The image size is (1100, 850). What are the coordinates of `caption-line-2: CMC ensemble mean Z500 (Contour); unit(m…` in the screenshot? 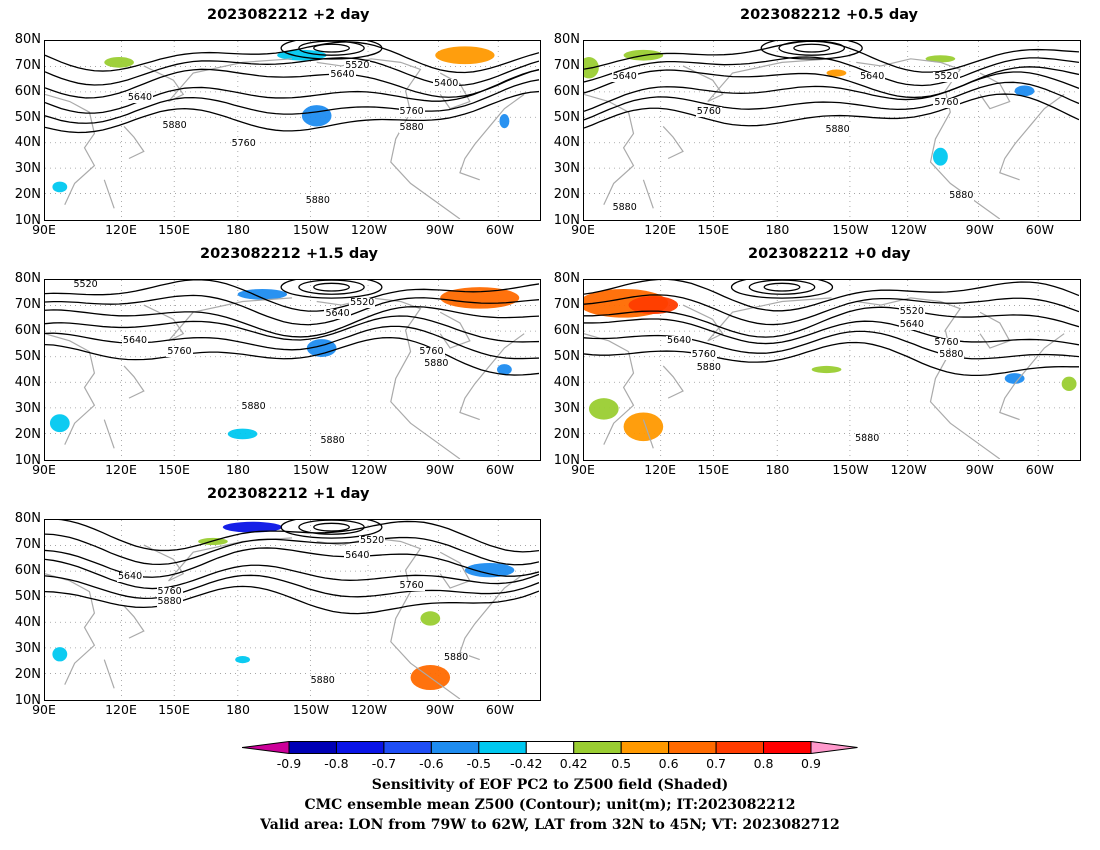 It's located at (550, 805).